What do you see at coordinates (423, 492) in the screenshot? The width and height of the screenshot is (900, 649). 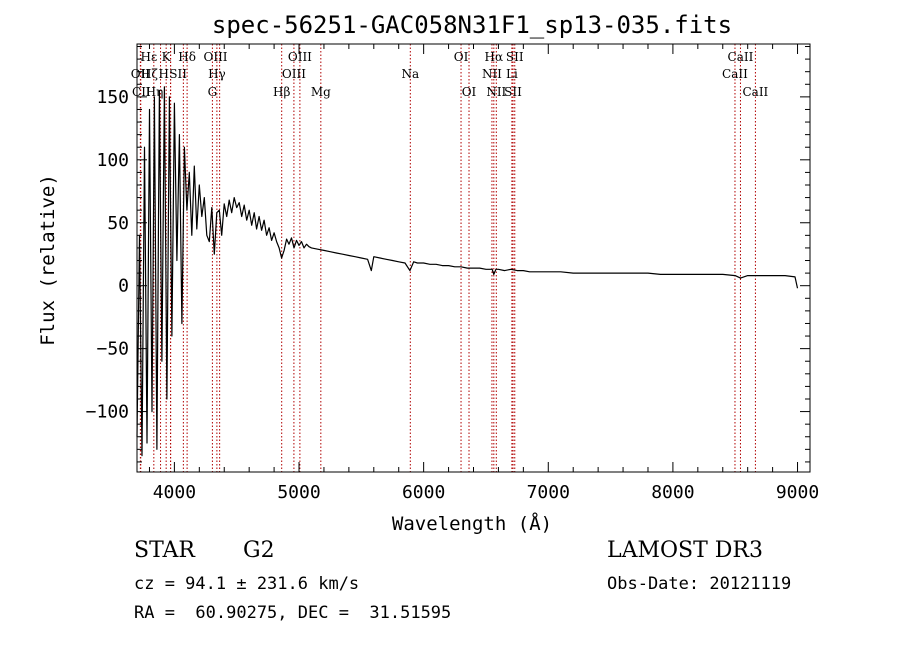 I see `x-tick-label-2: 6000` at bounding box center [423, 492].